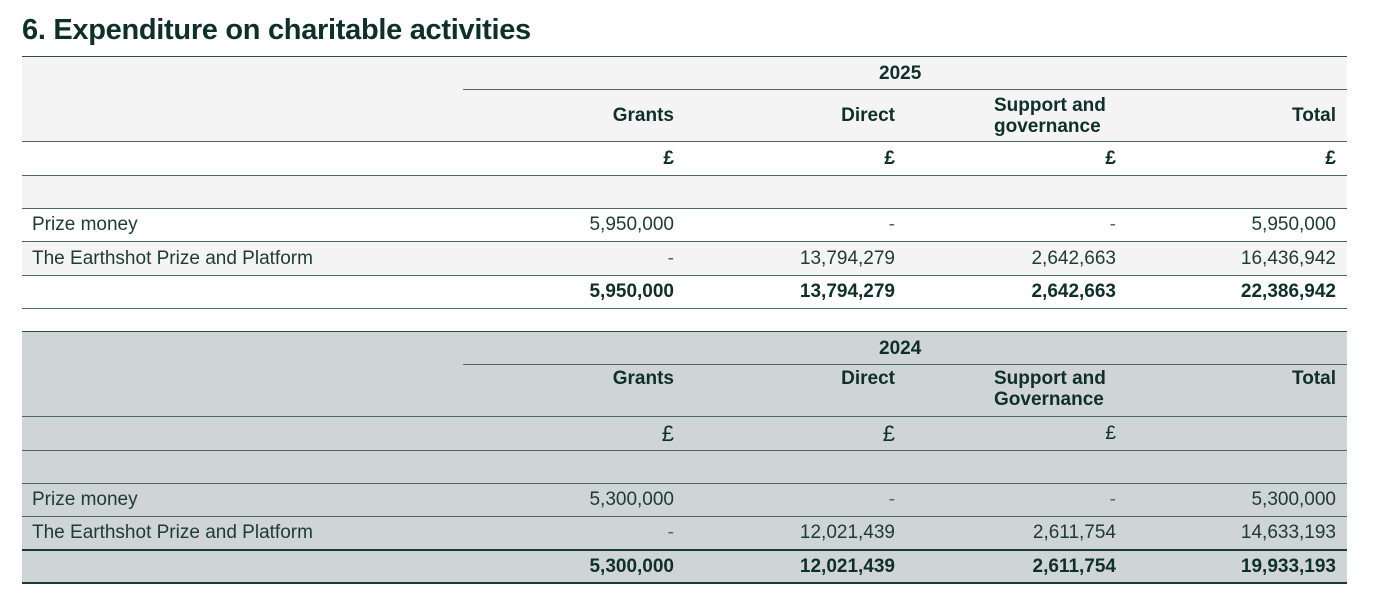 This screenshot has width=1380, height=600. Describe the element at coordinates (847, 258) in the screenshot. I see `value-direct: 13,794,279` at that location.